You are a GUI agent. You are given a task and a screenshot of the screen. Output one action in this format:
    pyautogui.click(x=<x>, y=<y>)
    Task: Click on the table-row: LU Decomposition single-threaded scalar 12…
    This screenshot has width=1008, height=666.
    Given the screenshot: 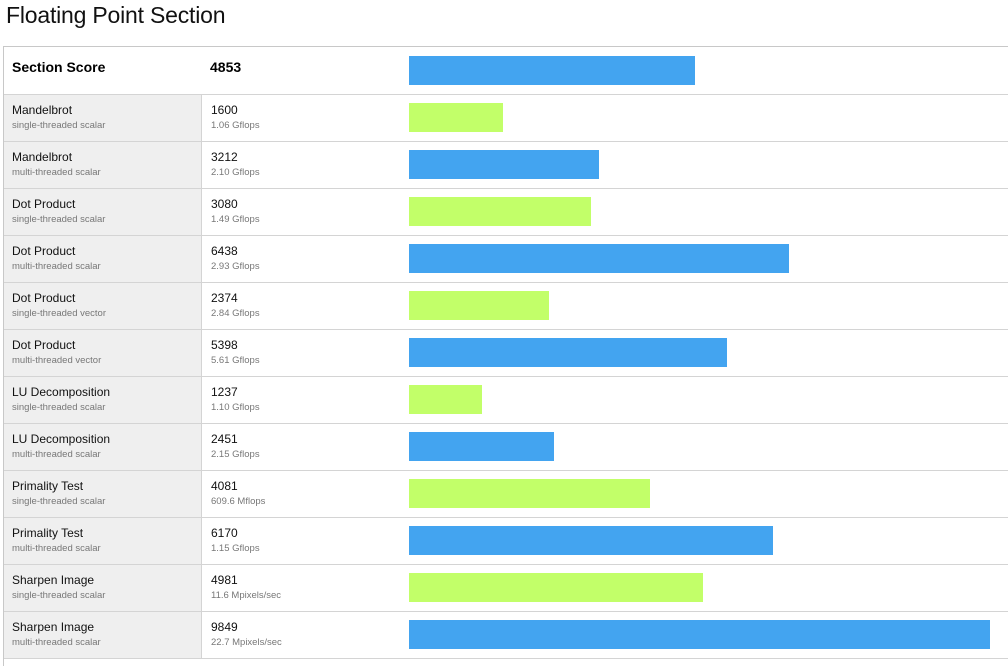 What is the action you would take?
    pyautogui.click(x=506, y=400)
    